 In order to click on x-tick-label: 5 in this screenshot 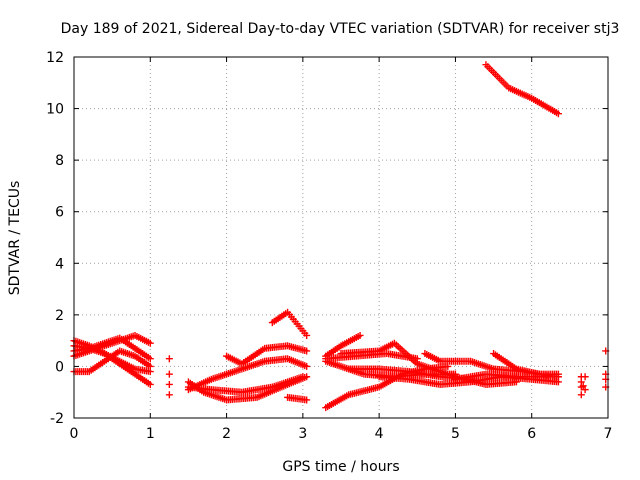, I will do `click(455, 434)`.